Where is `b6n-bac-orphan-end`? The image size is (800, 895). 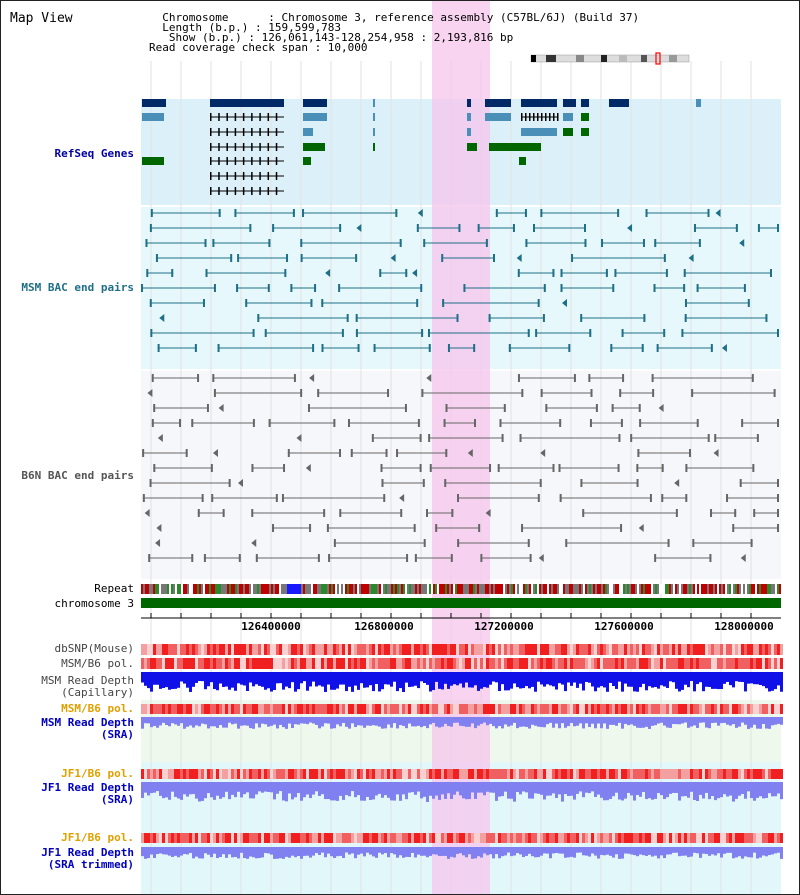
b6n-bac-orphan-end is located at coordinates (641, 528).